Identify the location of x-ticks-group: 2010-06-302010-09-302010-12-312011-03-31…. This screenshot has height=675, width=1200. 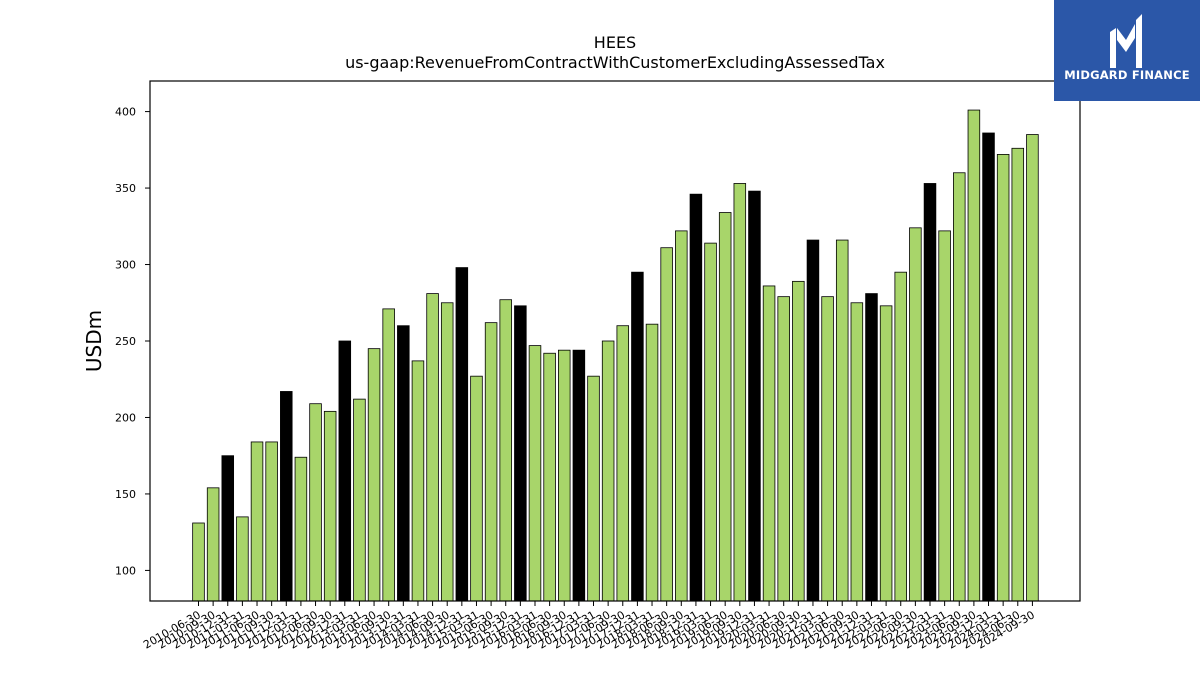
(589, 626).